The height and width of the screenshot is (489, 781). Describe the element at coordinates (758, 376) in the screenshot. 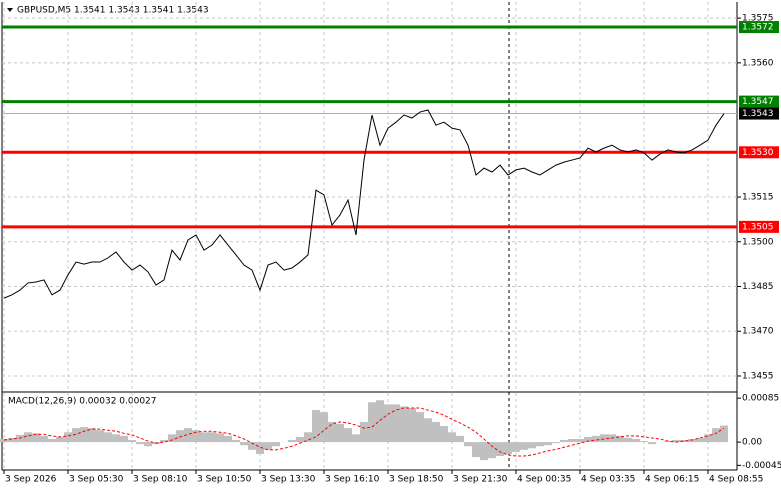

I see `y-tick-label: 1.3455` at that location.